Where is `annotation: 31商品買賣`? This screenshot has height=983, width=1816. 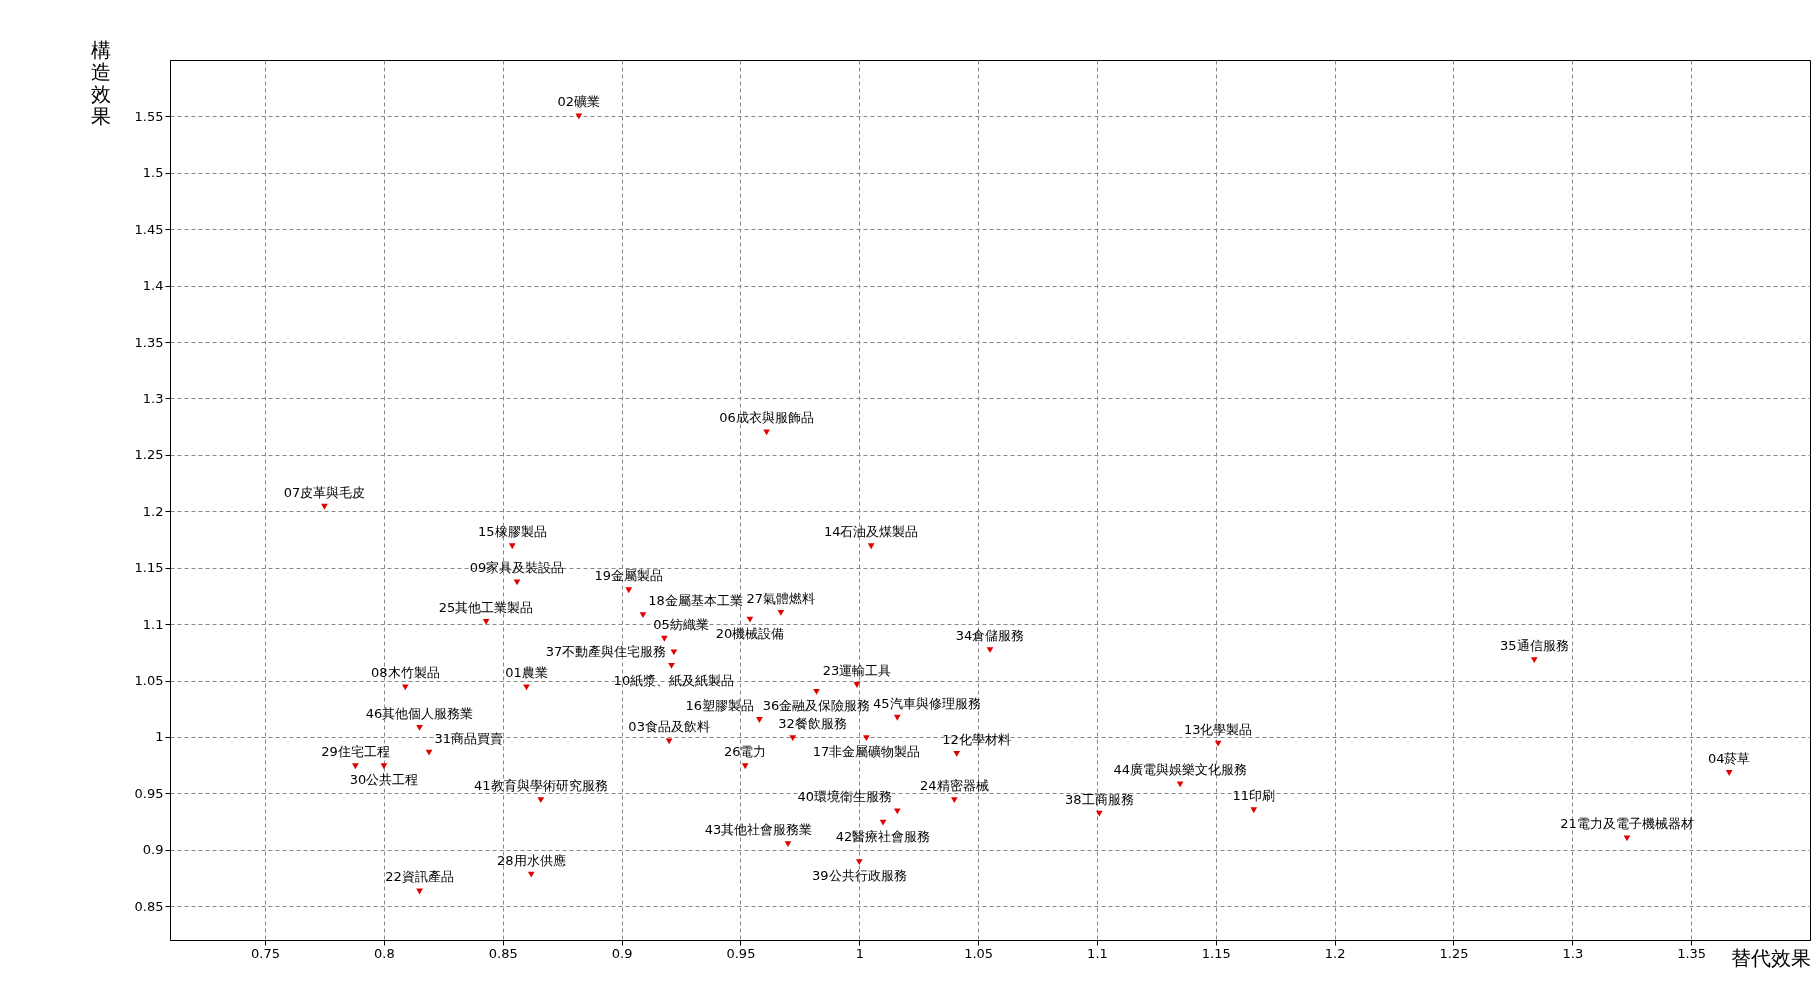
annotation: 31商品買賣 is located at coordinates (468, 738).